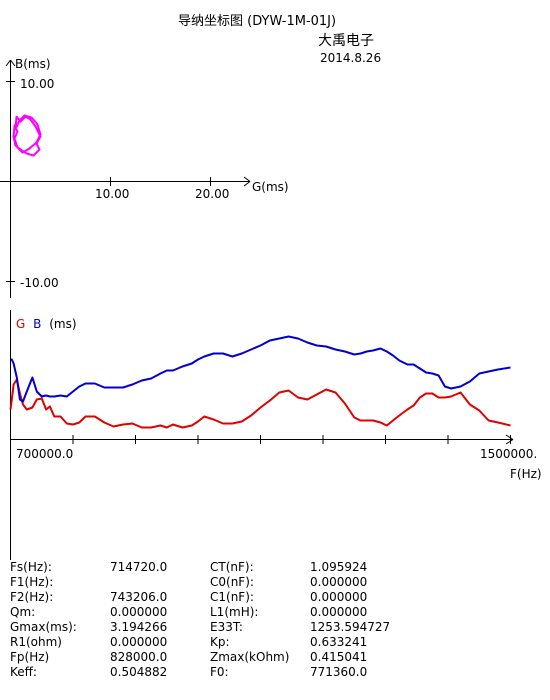  What do you see at coordinates (260, 403) in the screenshot?
I see `series-line-g` at bounding box center [260, 403].